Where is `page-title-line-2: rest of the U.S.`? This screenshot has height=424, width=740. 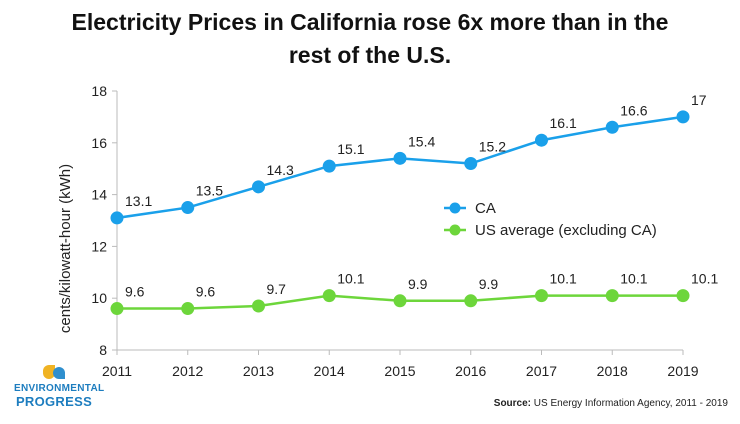
page-title-line-2: rest of the U.S. is located at coordinates (370, 55).